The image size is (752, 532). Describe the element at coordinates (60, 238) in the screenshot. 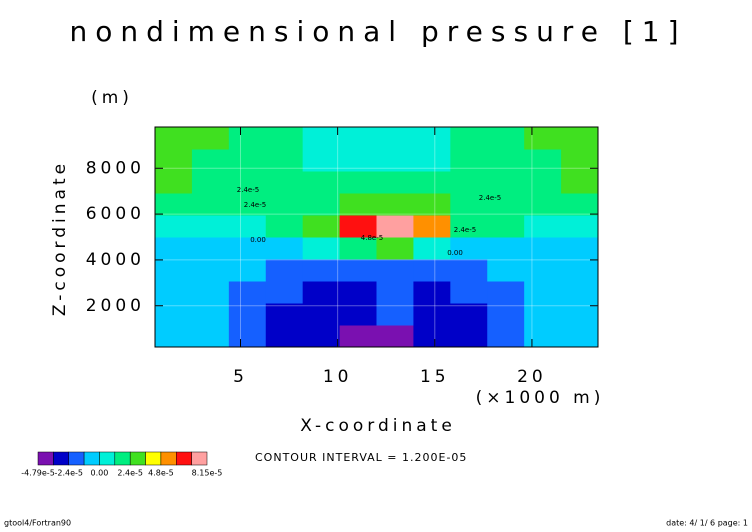

I see `y-axis-label: Z-coordinate` at that location.